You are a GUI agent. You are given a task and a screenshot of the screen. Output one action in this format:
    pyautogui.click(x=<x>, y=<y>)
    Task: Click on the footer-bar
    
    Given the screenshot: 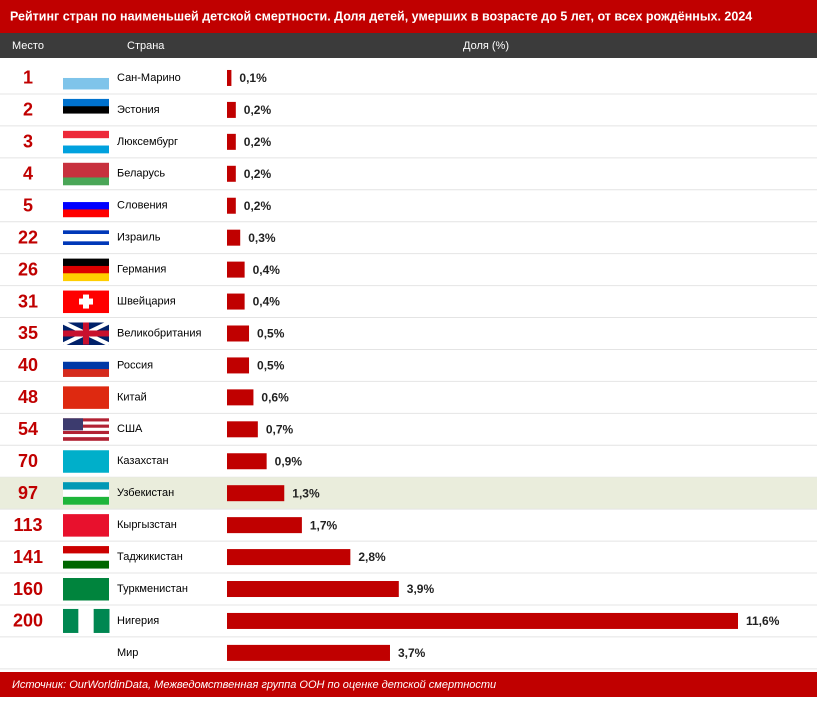 What is the action you would take?
    pyautogui.click(x=408, y=684)
    